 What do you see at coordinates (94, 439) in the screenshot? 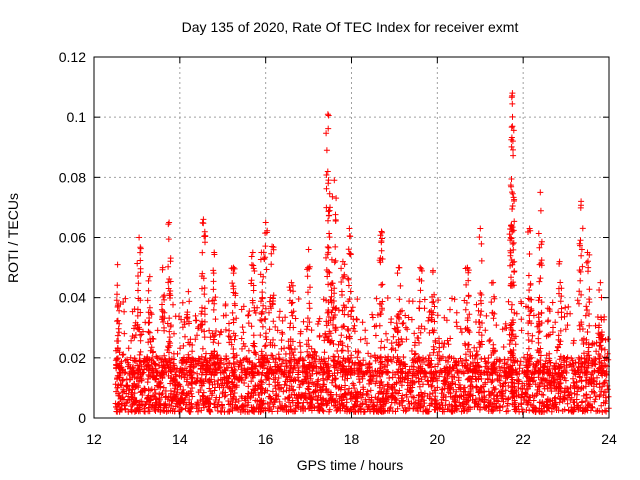
I see `x-tick-label: 12` at bounding box center [94, 439].